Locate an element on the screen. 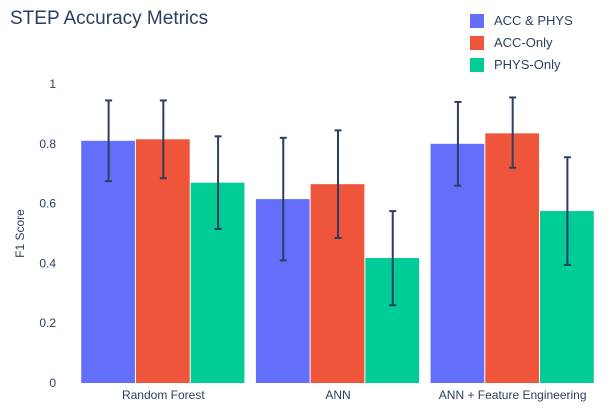 The width and height of the screenshot is (610, 410). x-tick-label: ANN is located at coordinates (337, 395).